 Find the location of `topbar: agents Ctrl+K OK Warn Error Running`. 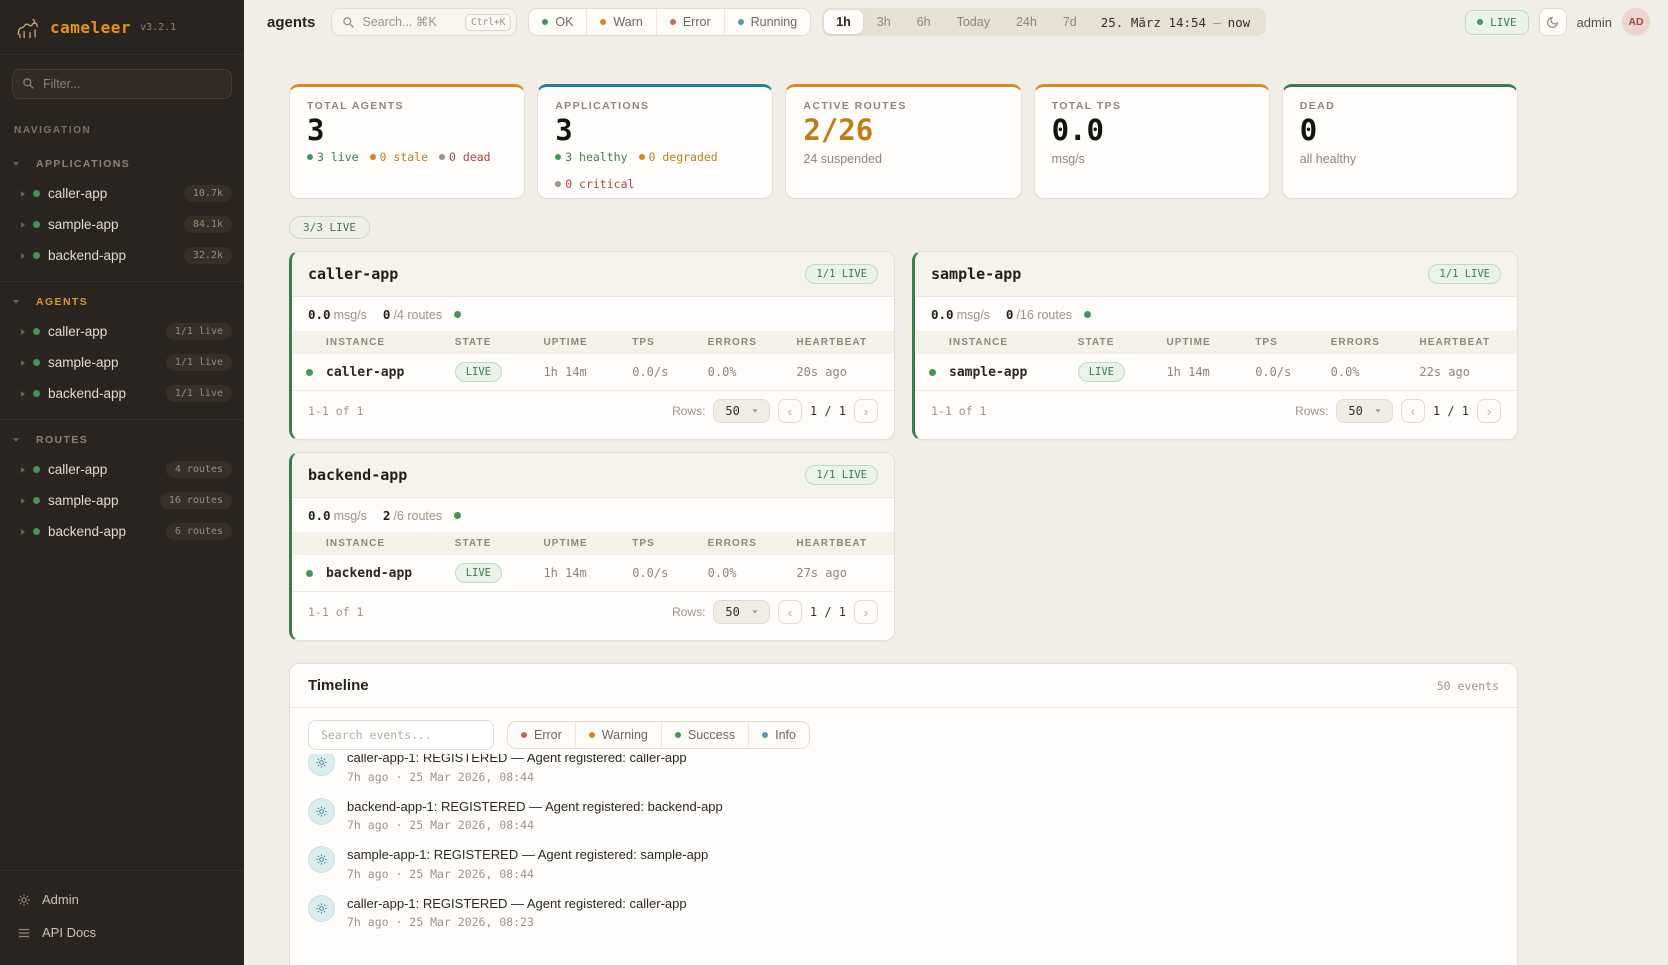

topbar: agents Ctrl+K OK Warn Error Running is located at coordinates (956, 22).